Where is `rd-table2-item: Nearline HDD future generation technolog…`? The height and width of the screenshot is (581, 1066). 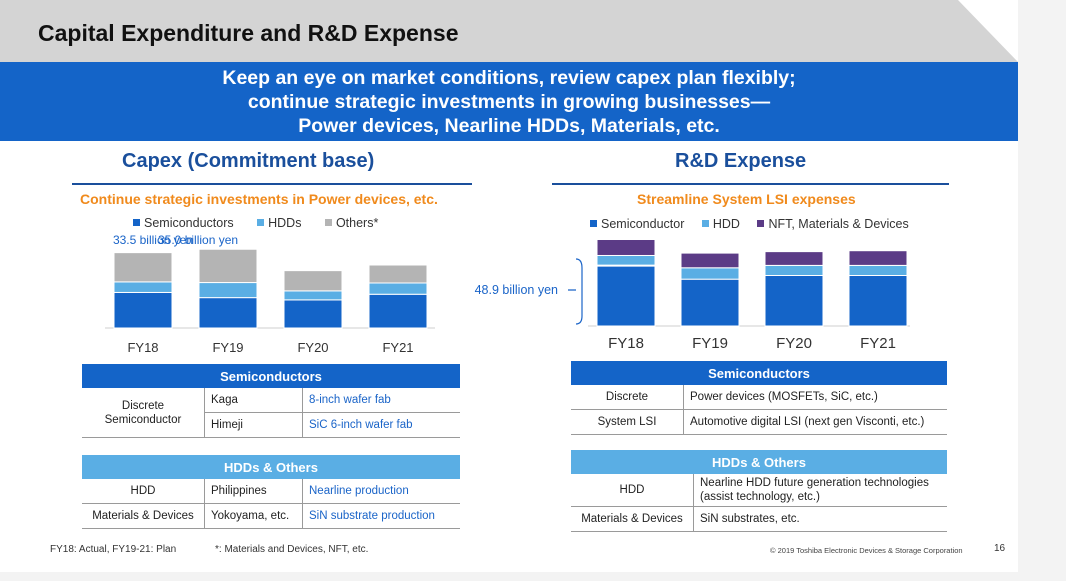
rd-table2-item: Nearline HDD future generation technolog… is located at coordinates (820, 490).